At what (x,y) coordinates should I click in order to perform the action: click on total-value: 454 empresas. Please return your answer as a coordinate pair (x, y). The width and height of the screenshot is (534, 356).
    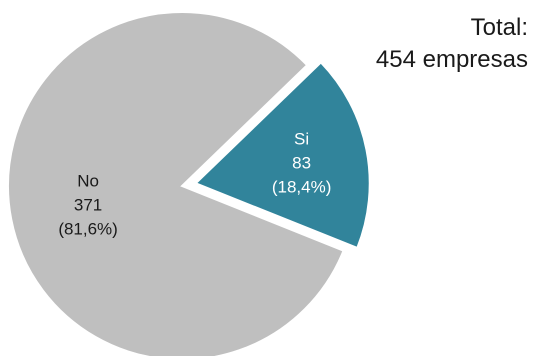
    Looking at the image, I should click on (451, 59).